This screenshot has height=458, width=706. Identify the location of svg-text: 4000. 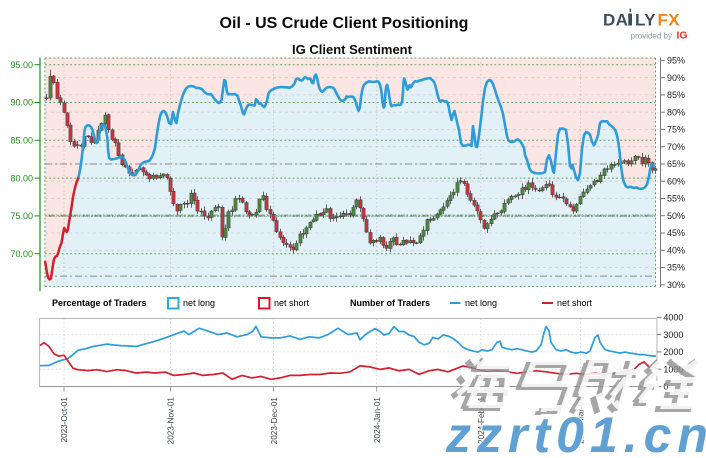
(673, 318).